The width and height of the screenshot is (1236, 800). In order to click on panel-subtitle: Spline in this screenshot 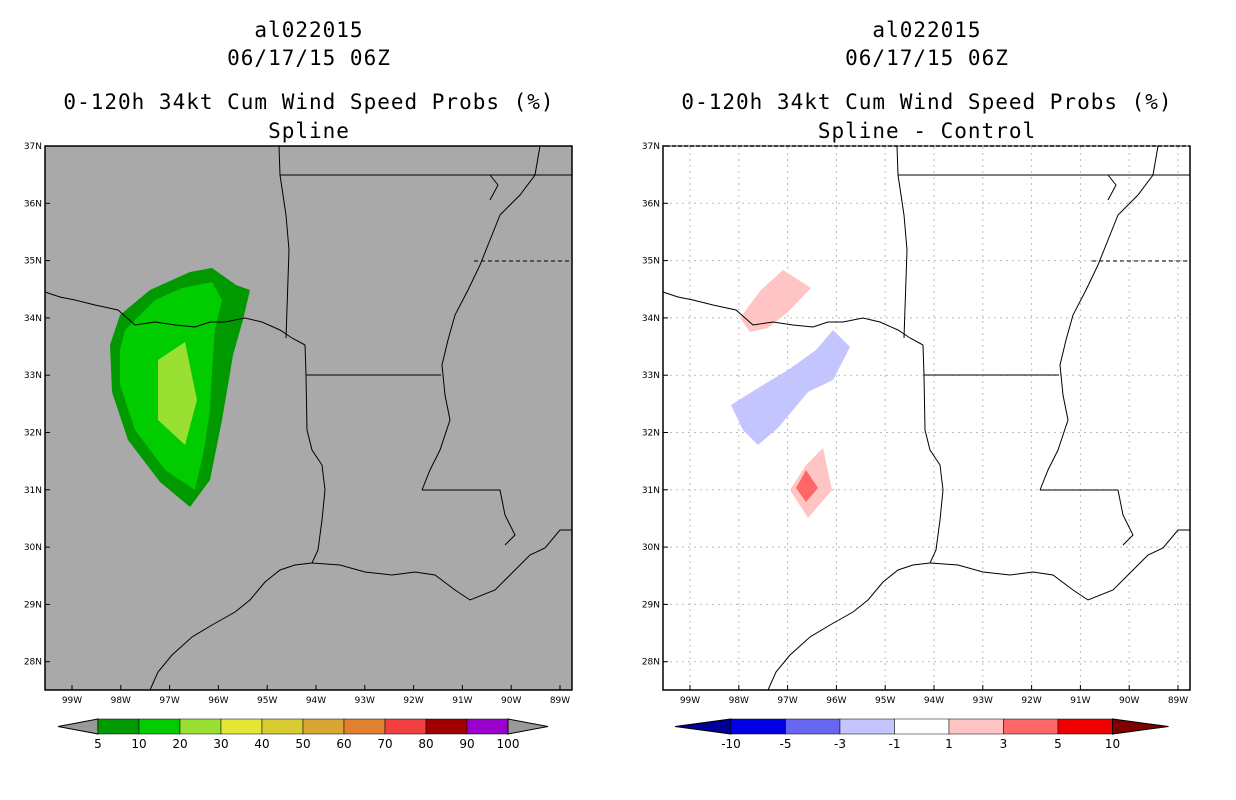, I will do `click(309, 131)`.